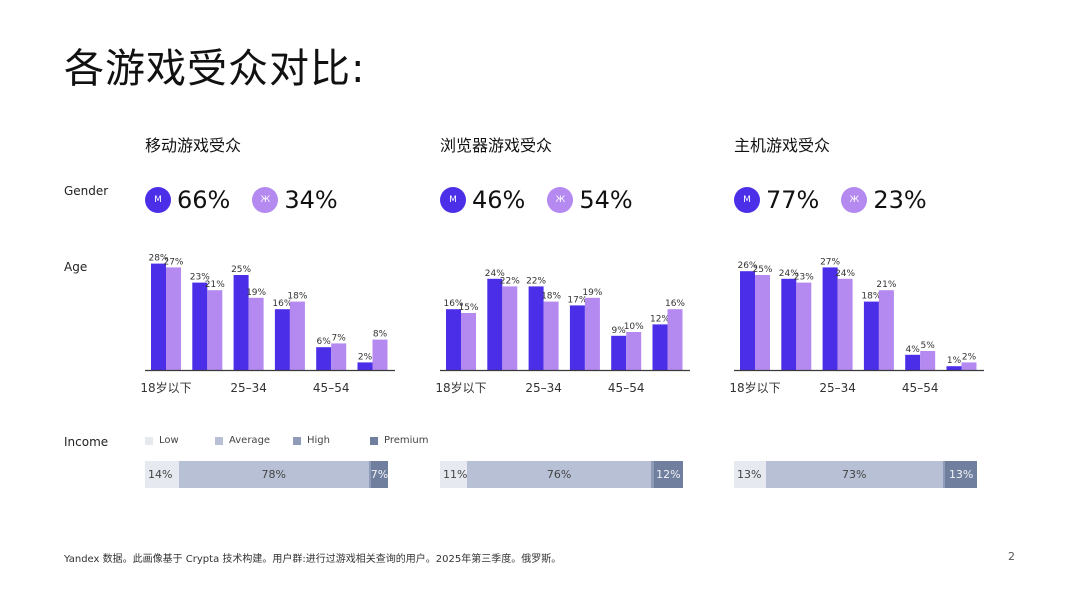 The width and height of the screenshot is (1080, 608). What do you see at coordinates (311, 200) in the screenshot?
I see `female-share: 34%` at bounding box center [311, 200].